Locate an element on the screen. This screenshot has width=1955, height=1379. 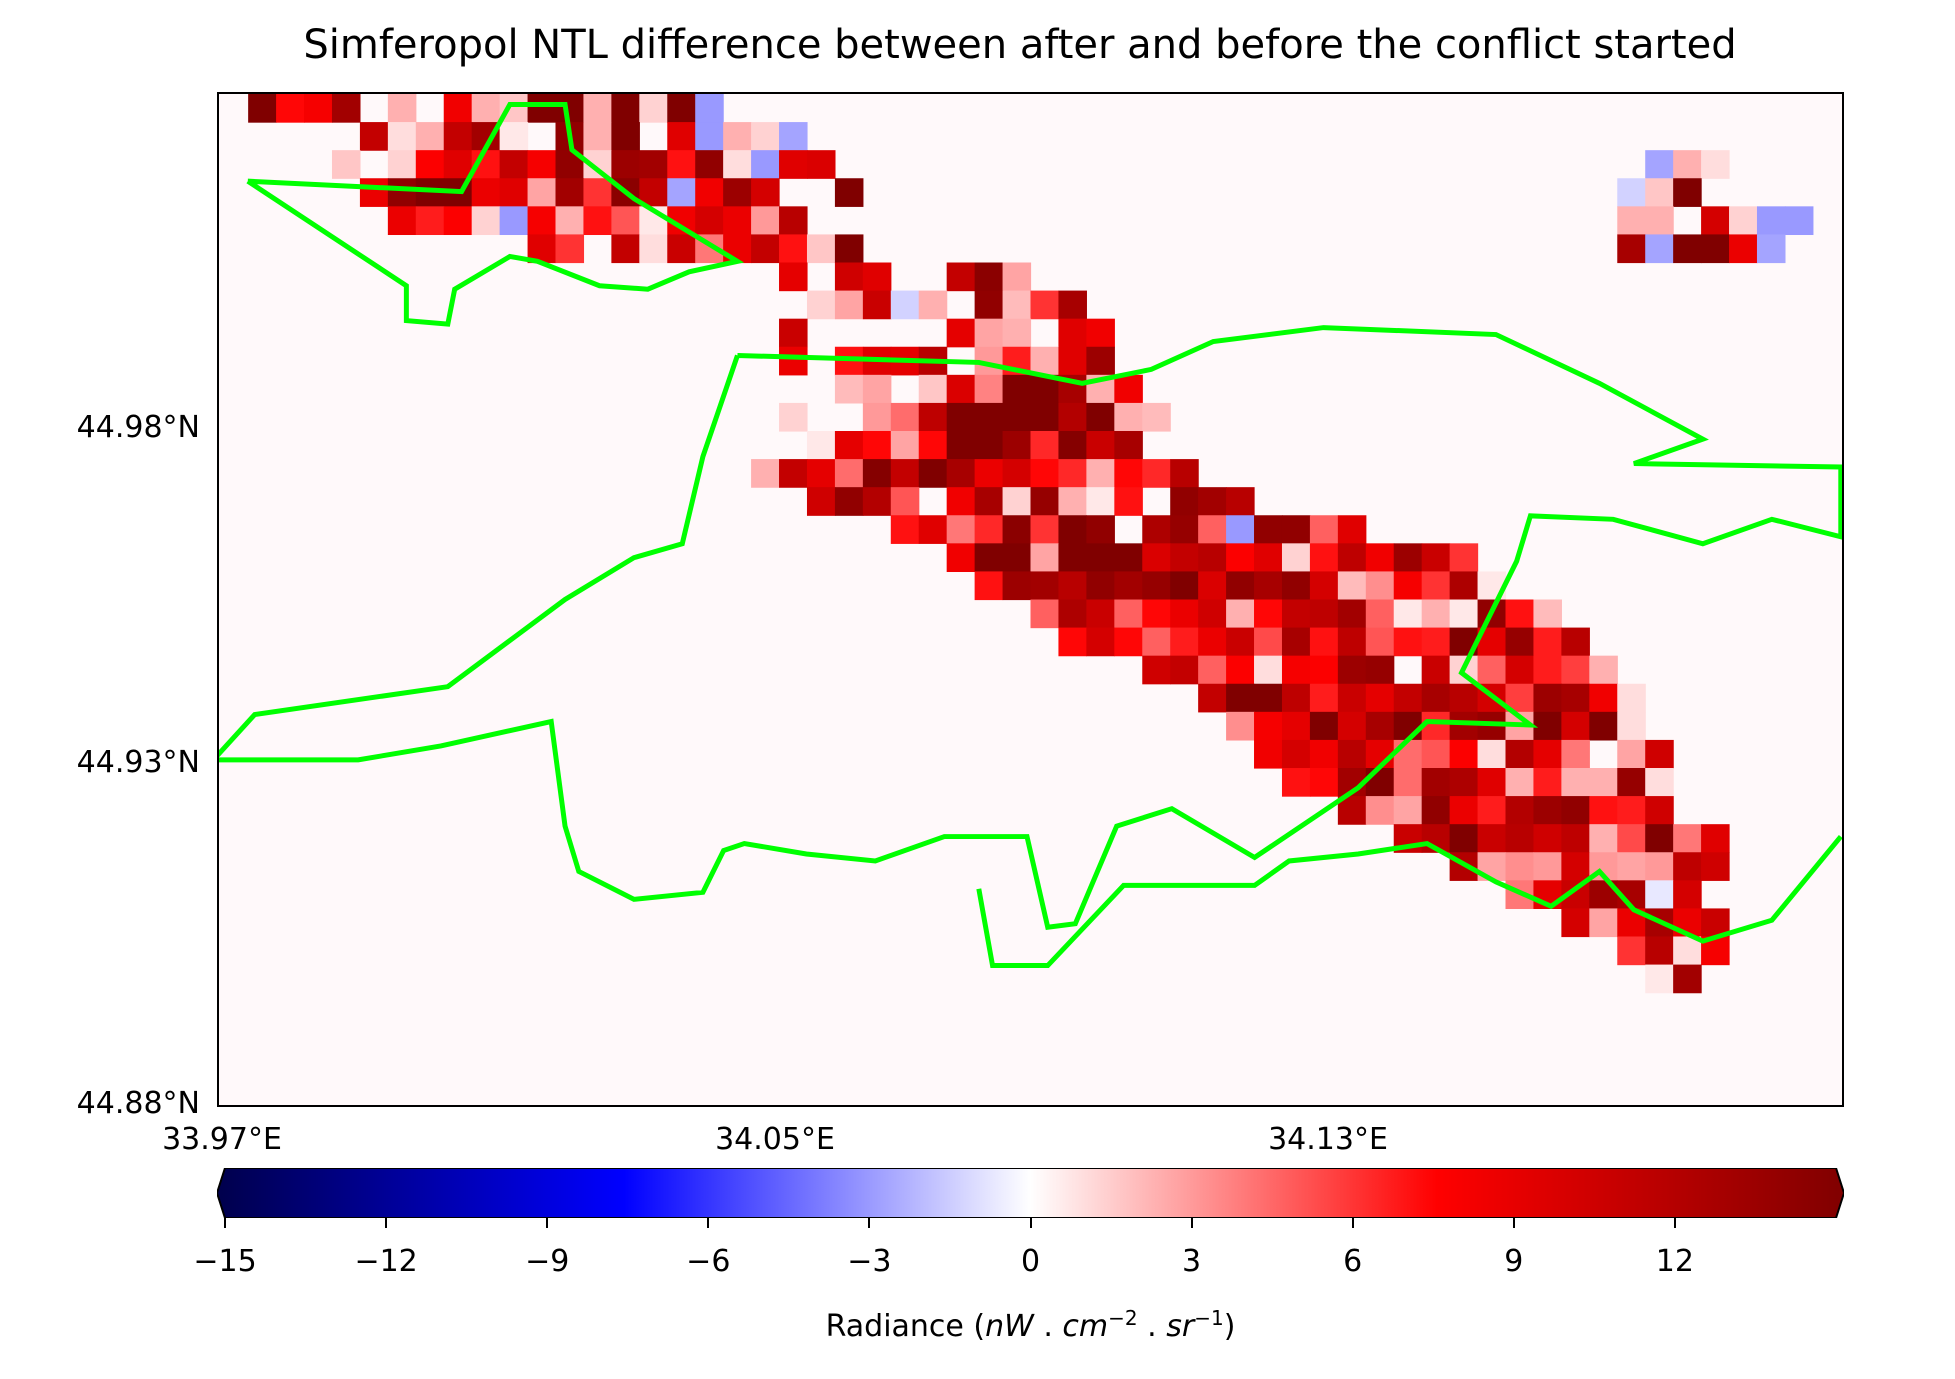
colorbar-tick-label: −12 is located at coordinates (386, 1261).